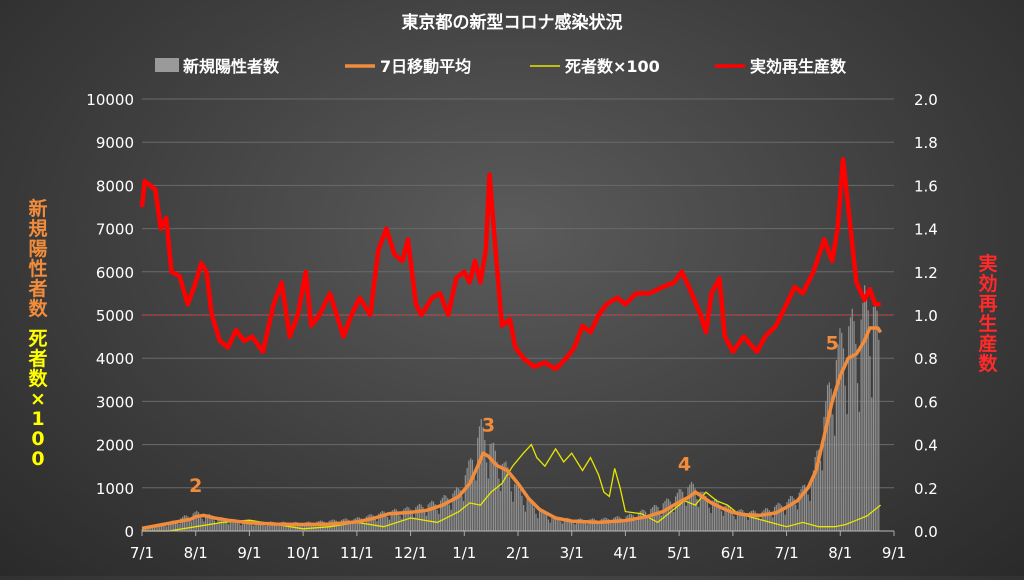 The height and width of the screenshot is (580, 1024). I want to click on legend-label: 7日移動平均, so click(425, 66).